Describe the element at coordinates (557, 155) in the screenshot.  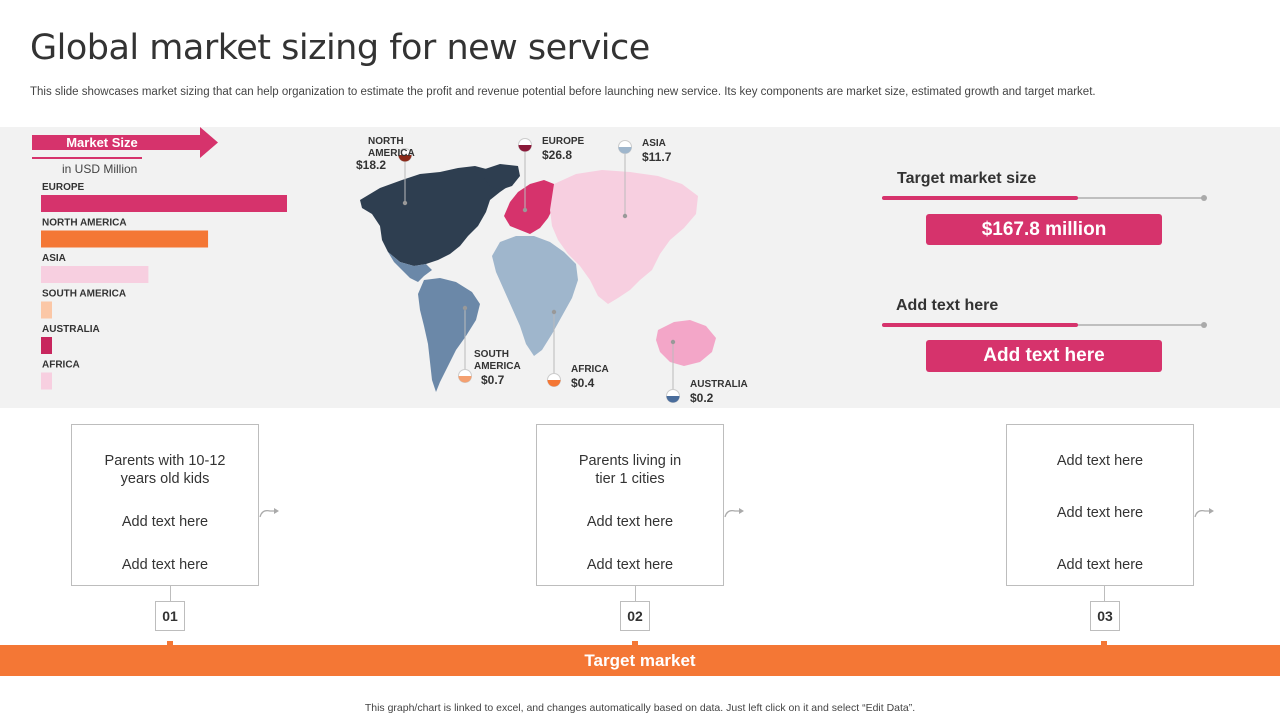
I see `pin-region-value: $26.8` at that location.